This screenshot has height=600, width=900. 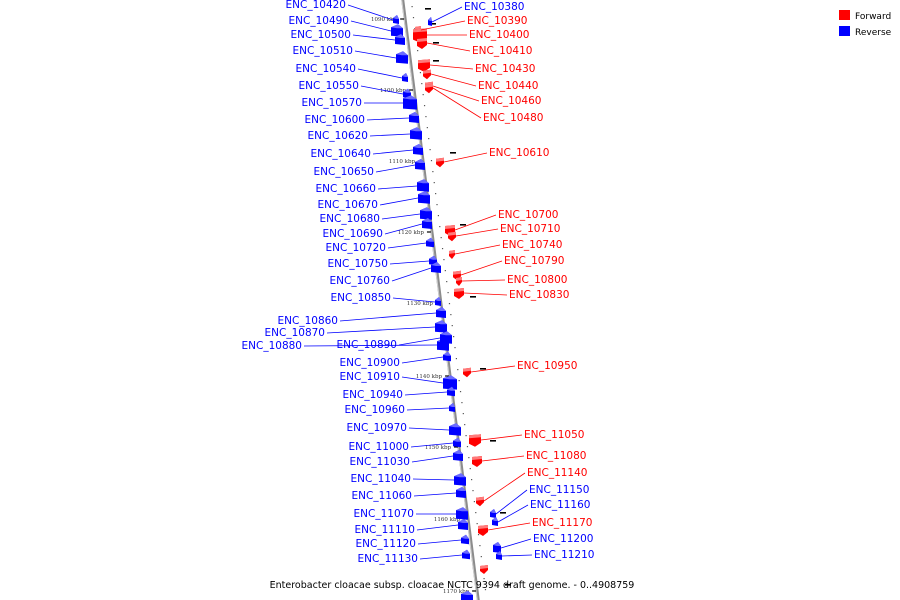 What do you see at coordinates (532, 435) in the screenshot?
I see `gene-label: ENC_11050` at bounding box center [532, 435].